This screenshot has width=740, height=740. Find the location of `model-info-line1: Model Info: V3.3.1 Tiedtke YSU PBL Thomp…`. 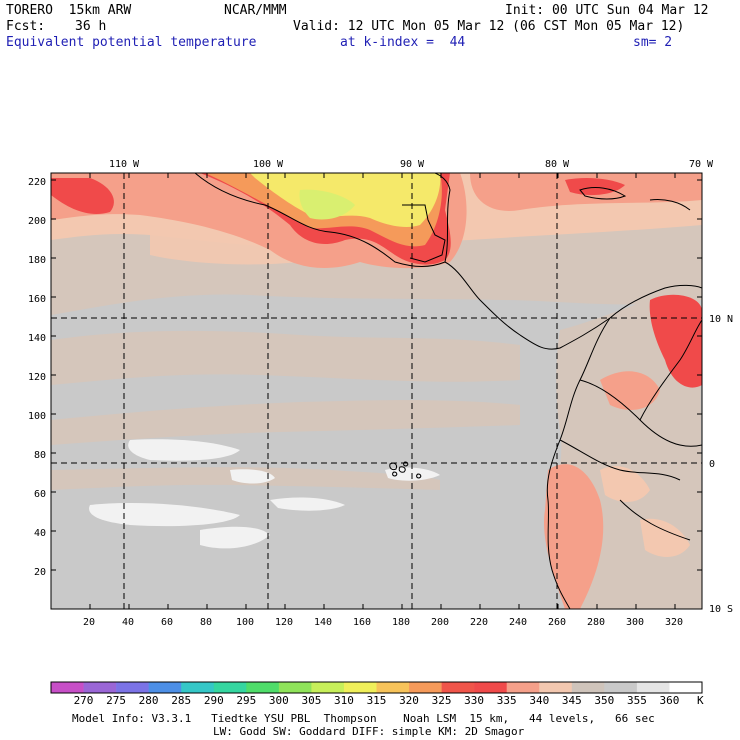

model-info-line1: Model Info: V3.3.1 Tiedtke YSU PBL Thomp… is located at coordinates (363, 718).